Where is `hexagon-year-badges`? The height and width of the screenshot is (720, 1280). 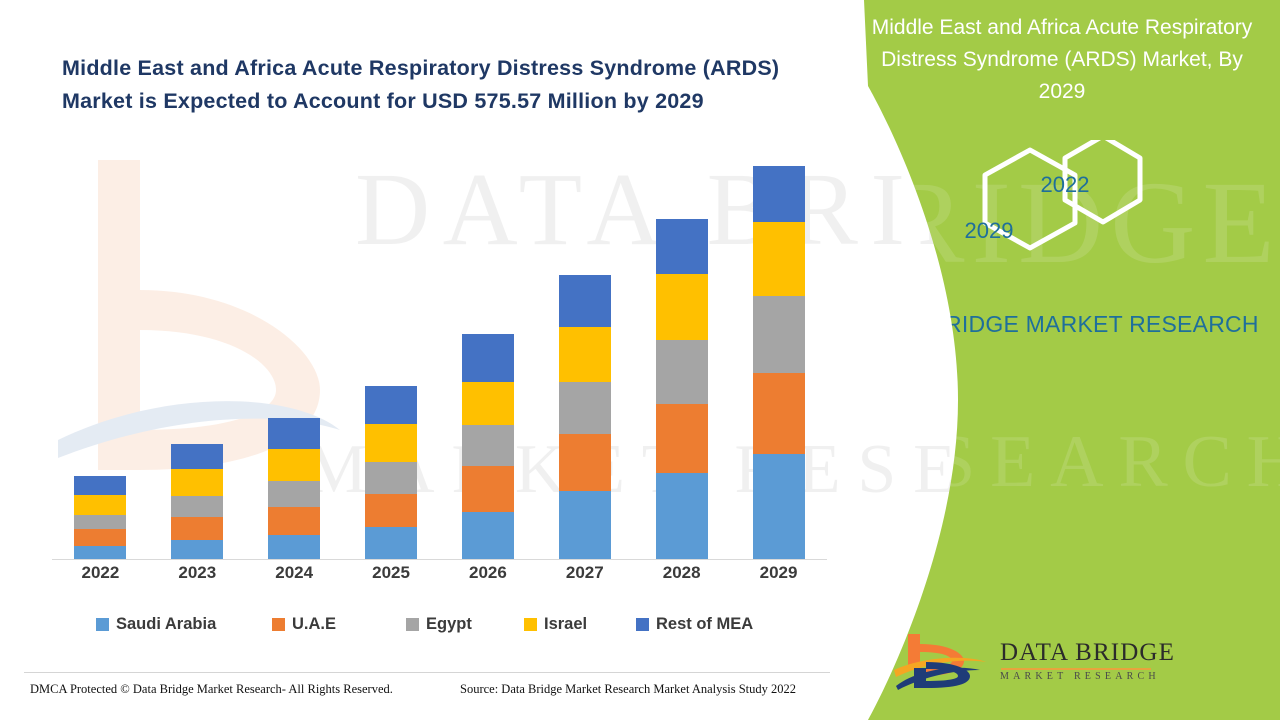 hexagon-year-badges is located at coordinates (1090, 205).